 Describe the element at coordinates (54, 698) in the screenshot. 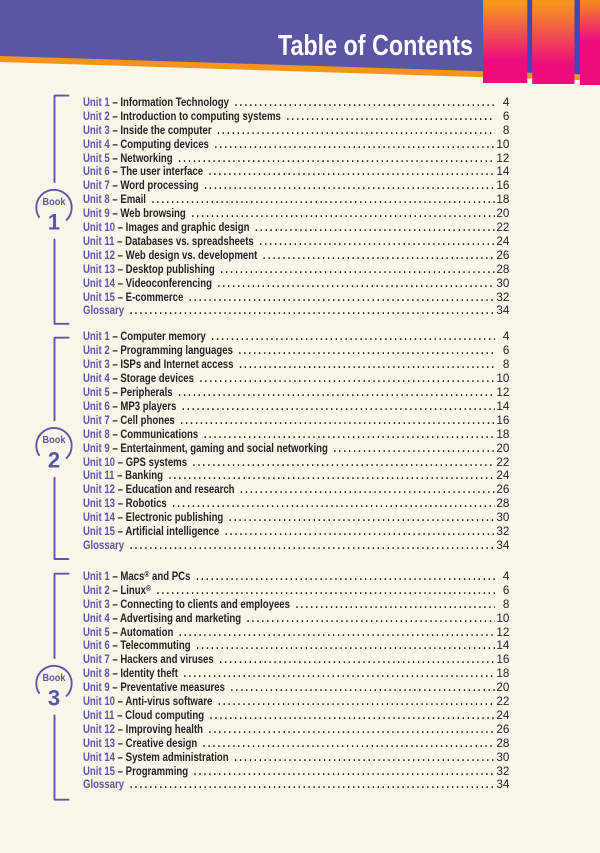

I see `svg-text: 3` at that location.